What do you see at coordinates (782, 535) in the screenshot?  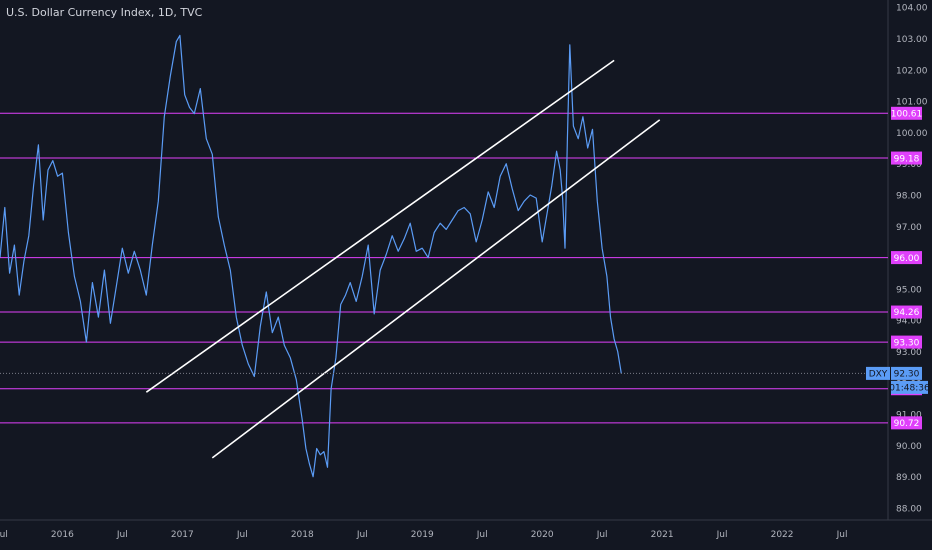 I see `x-tick-label: 2022` at bounding box center [782, 535].